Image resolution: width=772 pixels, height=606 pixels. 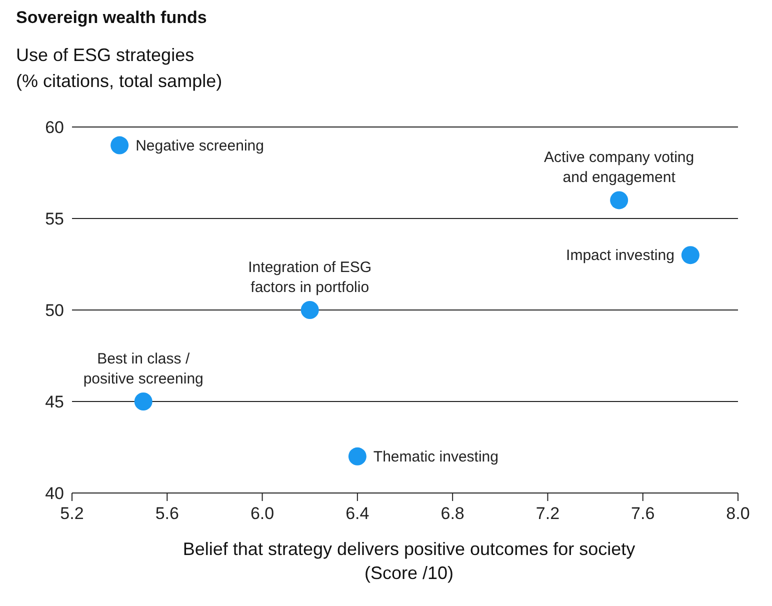 What do you see at coordinates (112, 18) in the screenshot?
I see `chart-title: Sovereign wealth funds` at bounding box center [112, 18].